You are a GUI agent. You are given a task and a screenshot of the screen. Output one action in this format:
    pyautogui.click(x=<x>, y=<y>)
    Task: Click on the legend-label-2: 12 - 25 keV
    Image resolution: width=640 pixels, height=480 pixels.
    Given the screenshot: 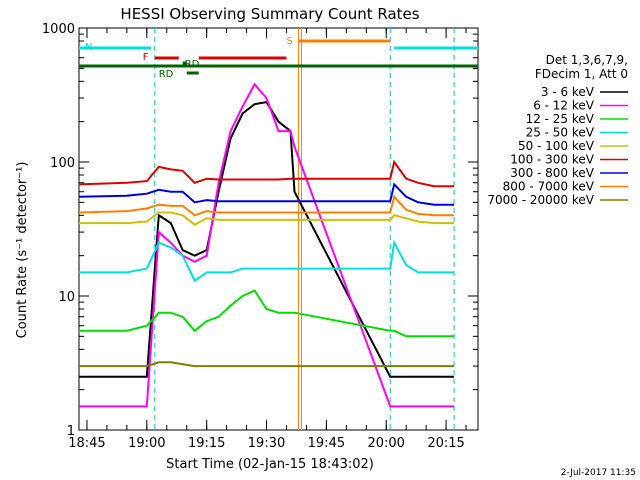 What is the action you would take?
    pyautogui.click(x=560, y=119)
    